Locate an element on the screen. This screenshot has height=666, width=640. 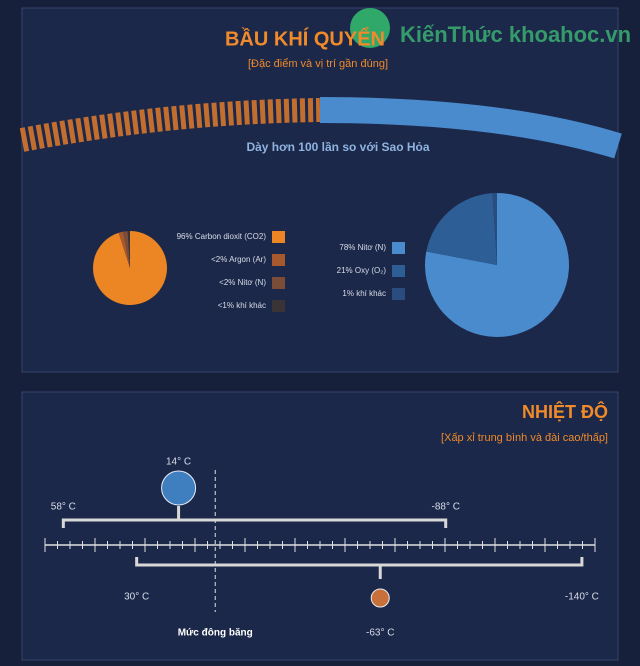
legend-label: 96% Carbon dioxit (CO2) is located at coordinates (222, 236).